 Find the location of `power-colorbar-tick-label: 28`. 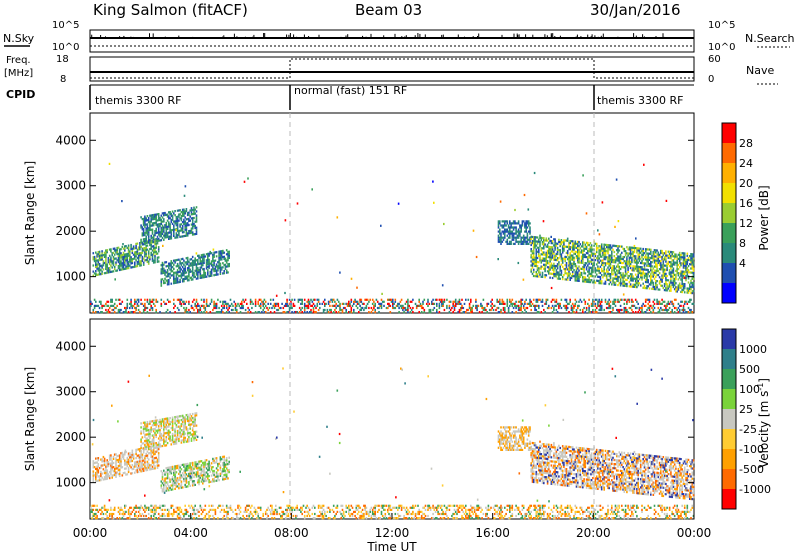

power-colorbar-tick-label: 28 is located at coordinates (746, 143).